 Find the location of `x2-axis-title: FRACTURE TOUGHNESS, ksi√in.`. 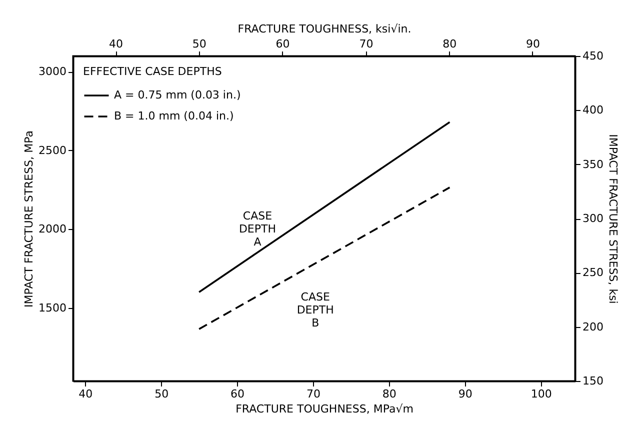

x2-axis-title: FRACTURE TOUGHNESS, ksi√in. is located at coordinates (325, 29).